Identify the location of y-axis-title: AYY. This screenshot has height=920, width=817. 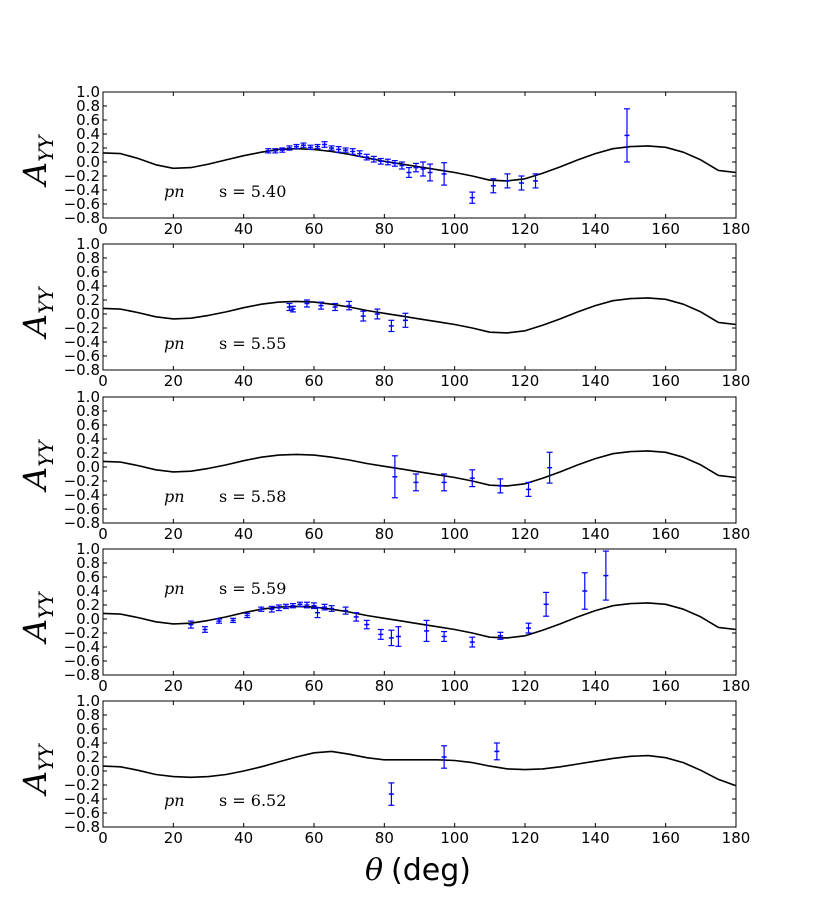
(37, 618).